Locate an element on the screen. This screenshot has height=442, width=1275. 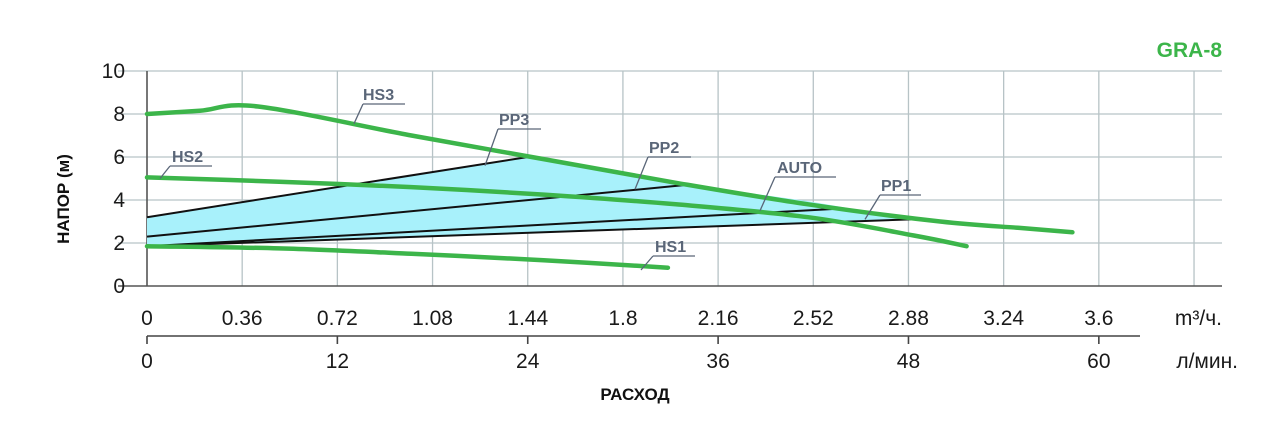
series-line-pp3 is located at coordinates (337, 187).